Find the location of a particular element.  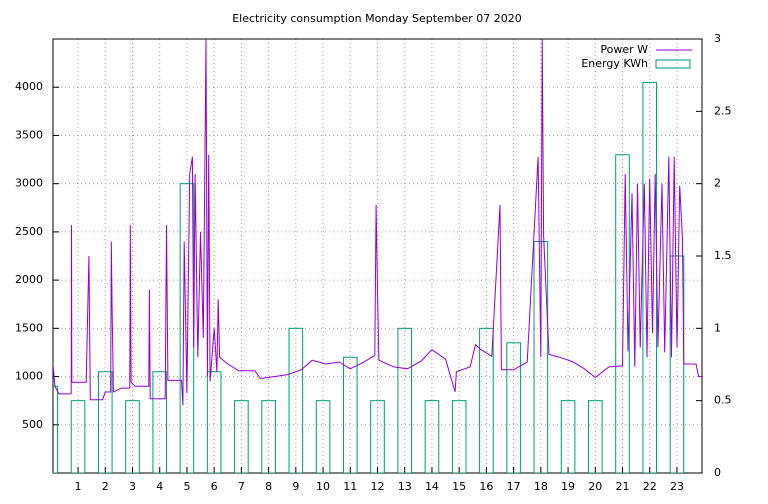

x-tick-label: 12 is located at coordinates (378, 486).